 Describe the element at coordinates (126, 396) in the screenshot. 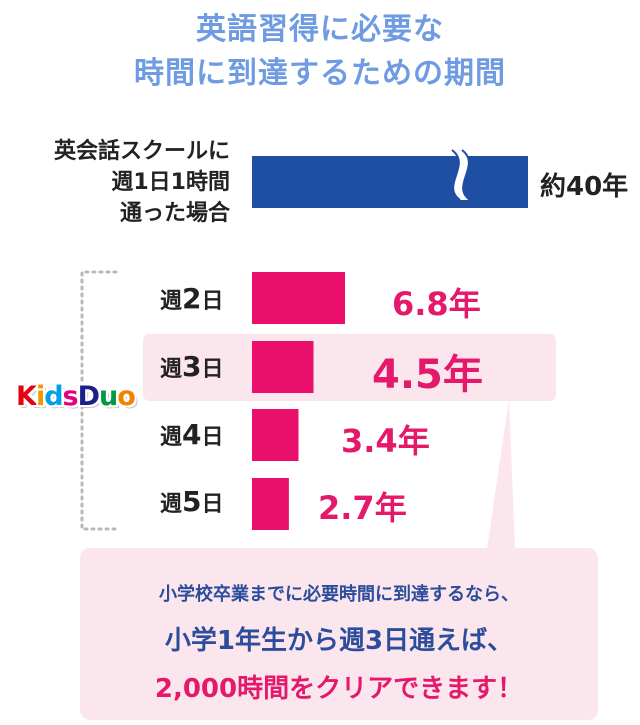

I see `logo-letter: o` at that location.